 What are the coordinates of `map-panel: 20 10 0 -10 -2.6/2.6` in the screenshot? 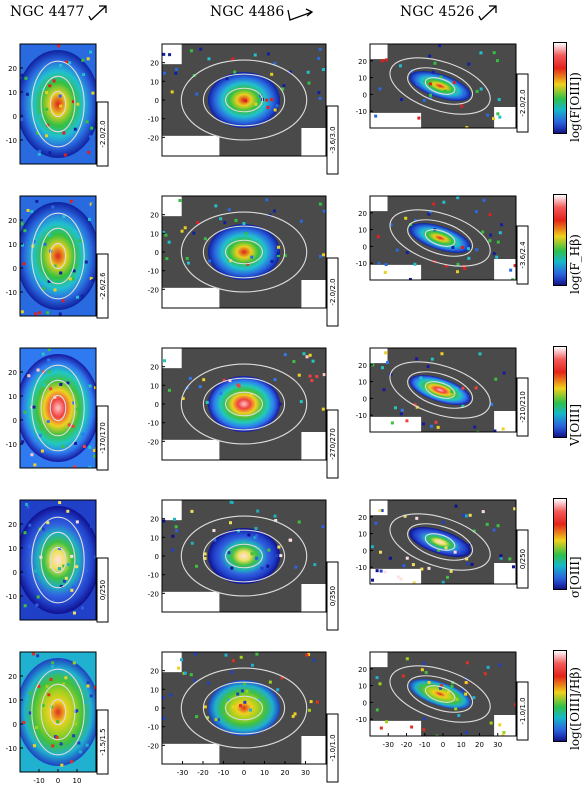 It's located at (57, 257).